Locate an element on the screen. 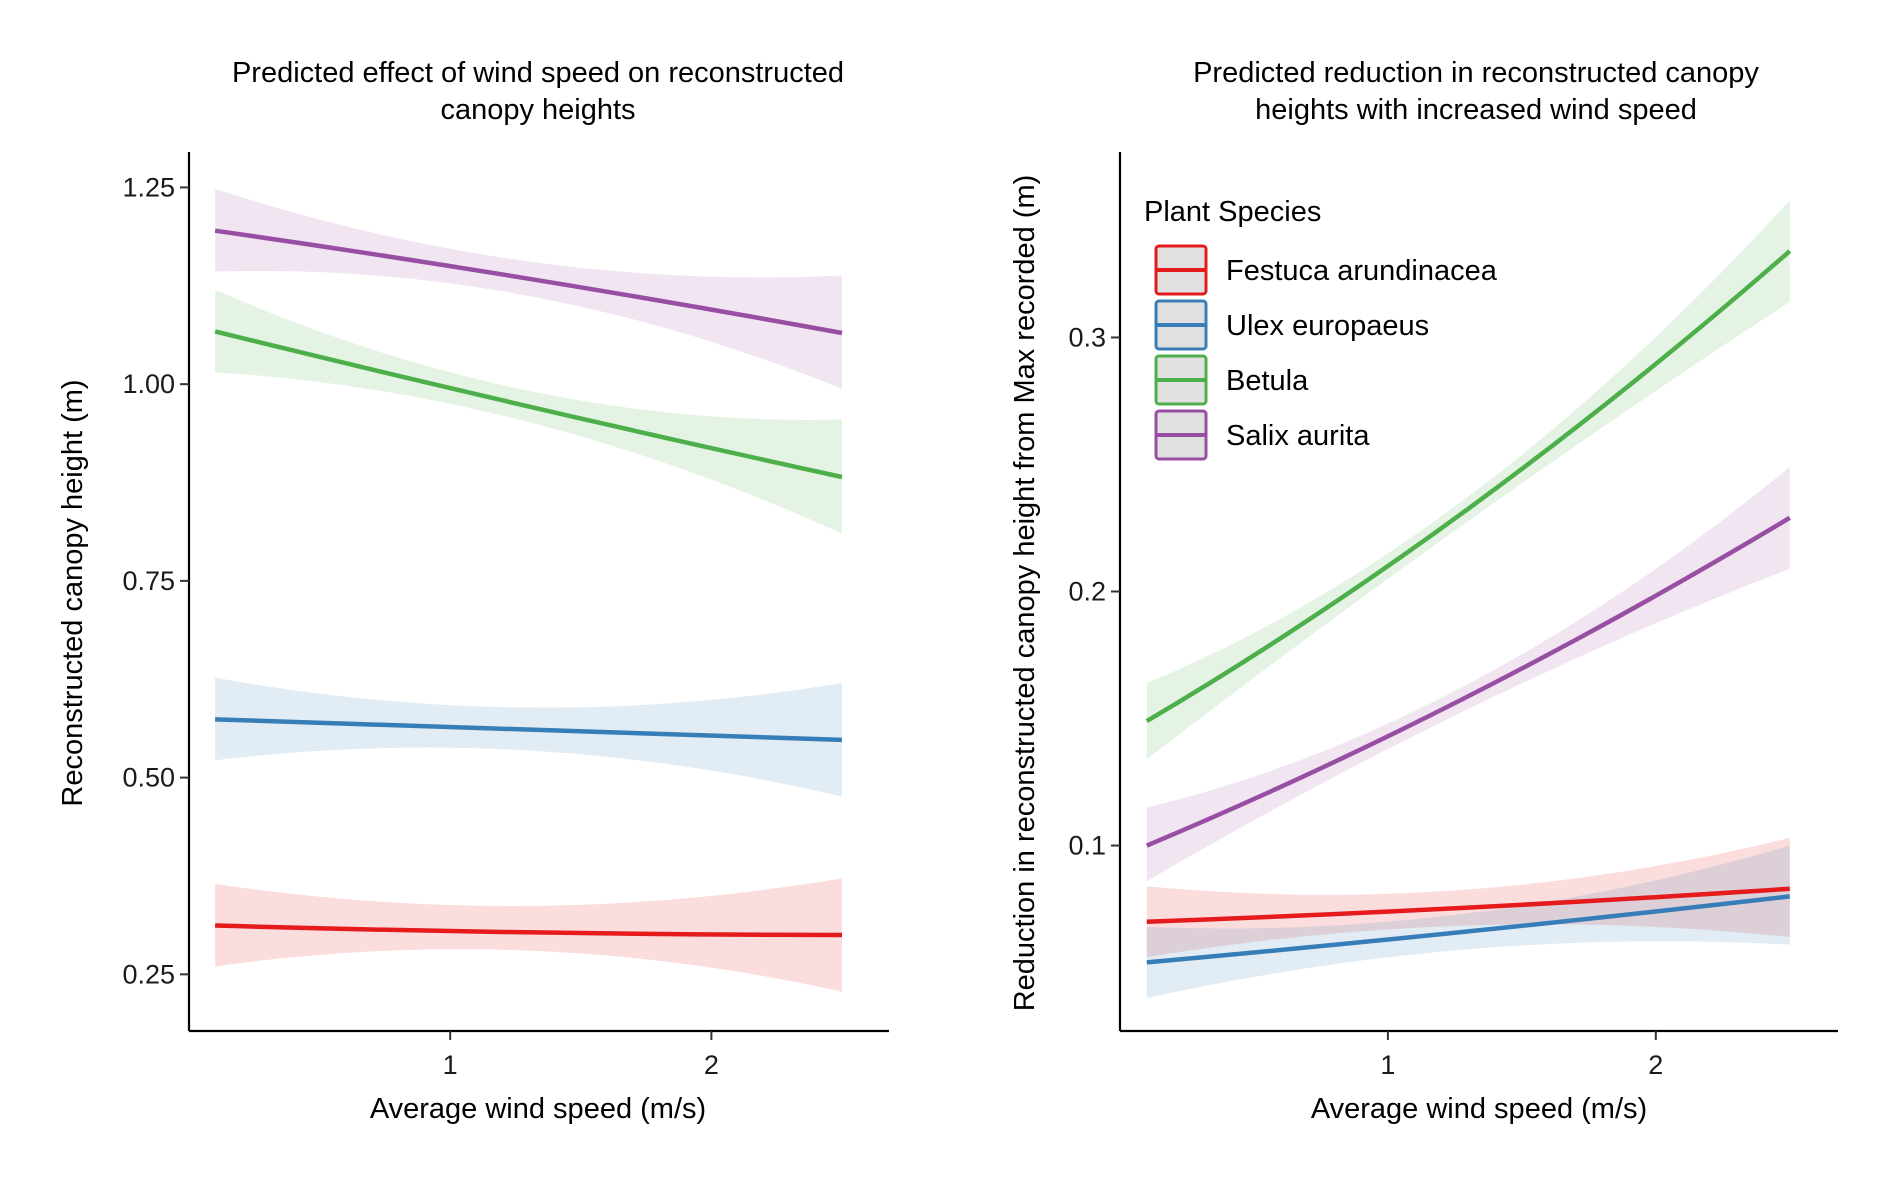 The width and height of the screenshot is (1889, 1181). legend-label-ulex-europaeus: Ulex europaeus is located at coordinates (1327, 326).